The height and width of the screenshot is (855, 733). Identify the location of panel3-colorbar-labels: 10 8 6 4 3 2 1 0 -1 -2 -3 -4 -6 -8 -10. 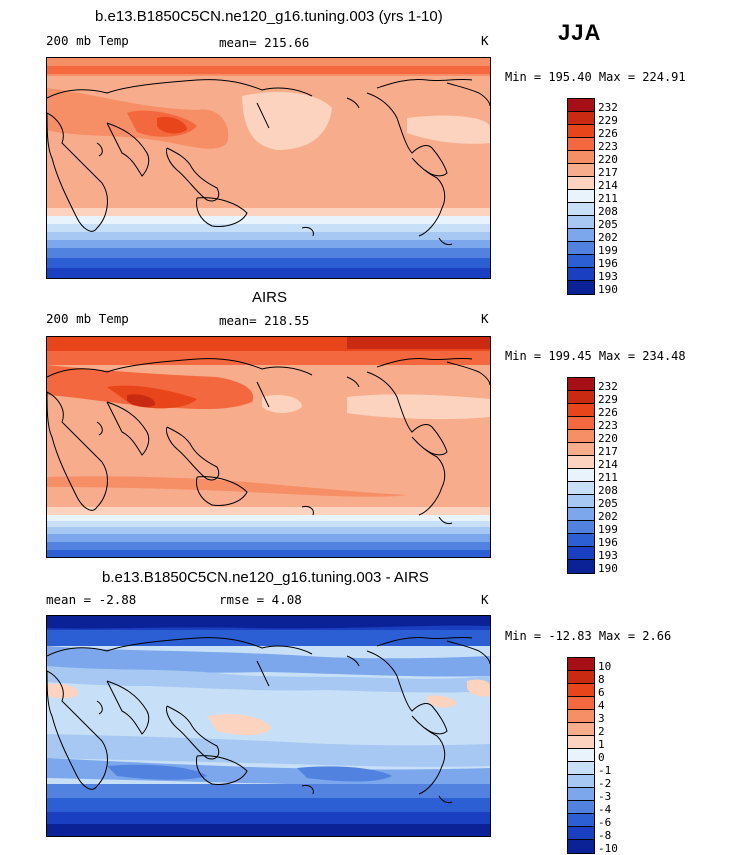
(608, 757).